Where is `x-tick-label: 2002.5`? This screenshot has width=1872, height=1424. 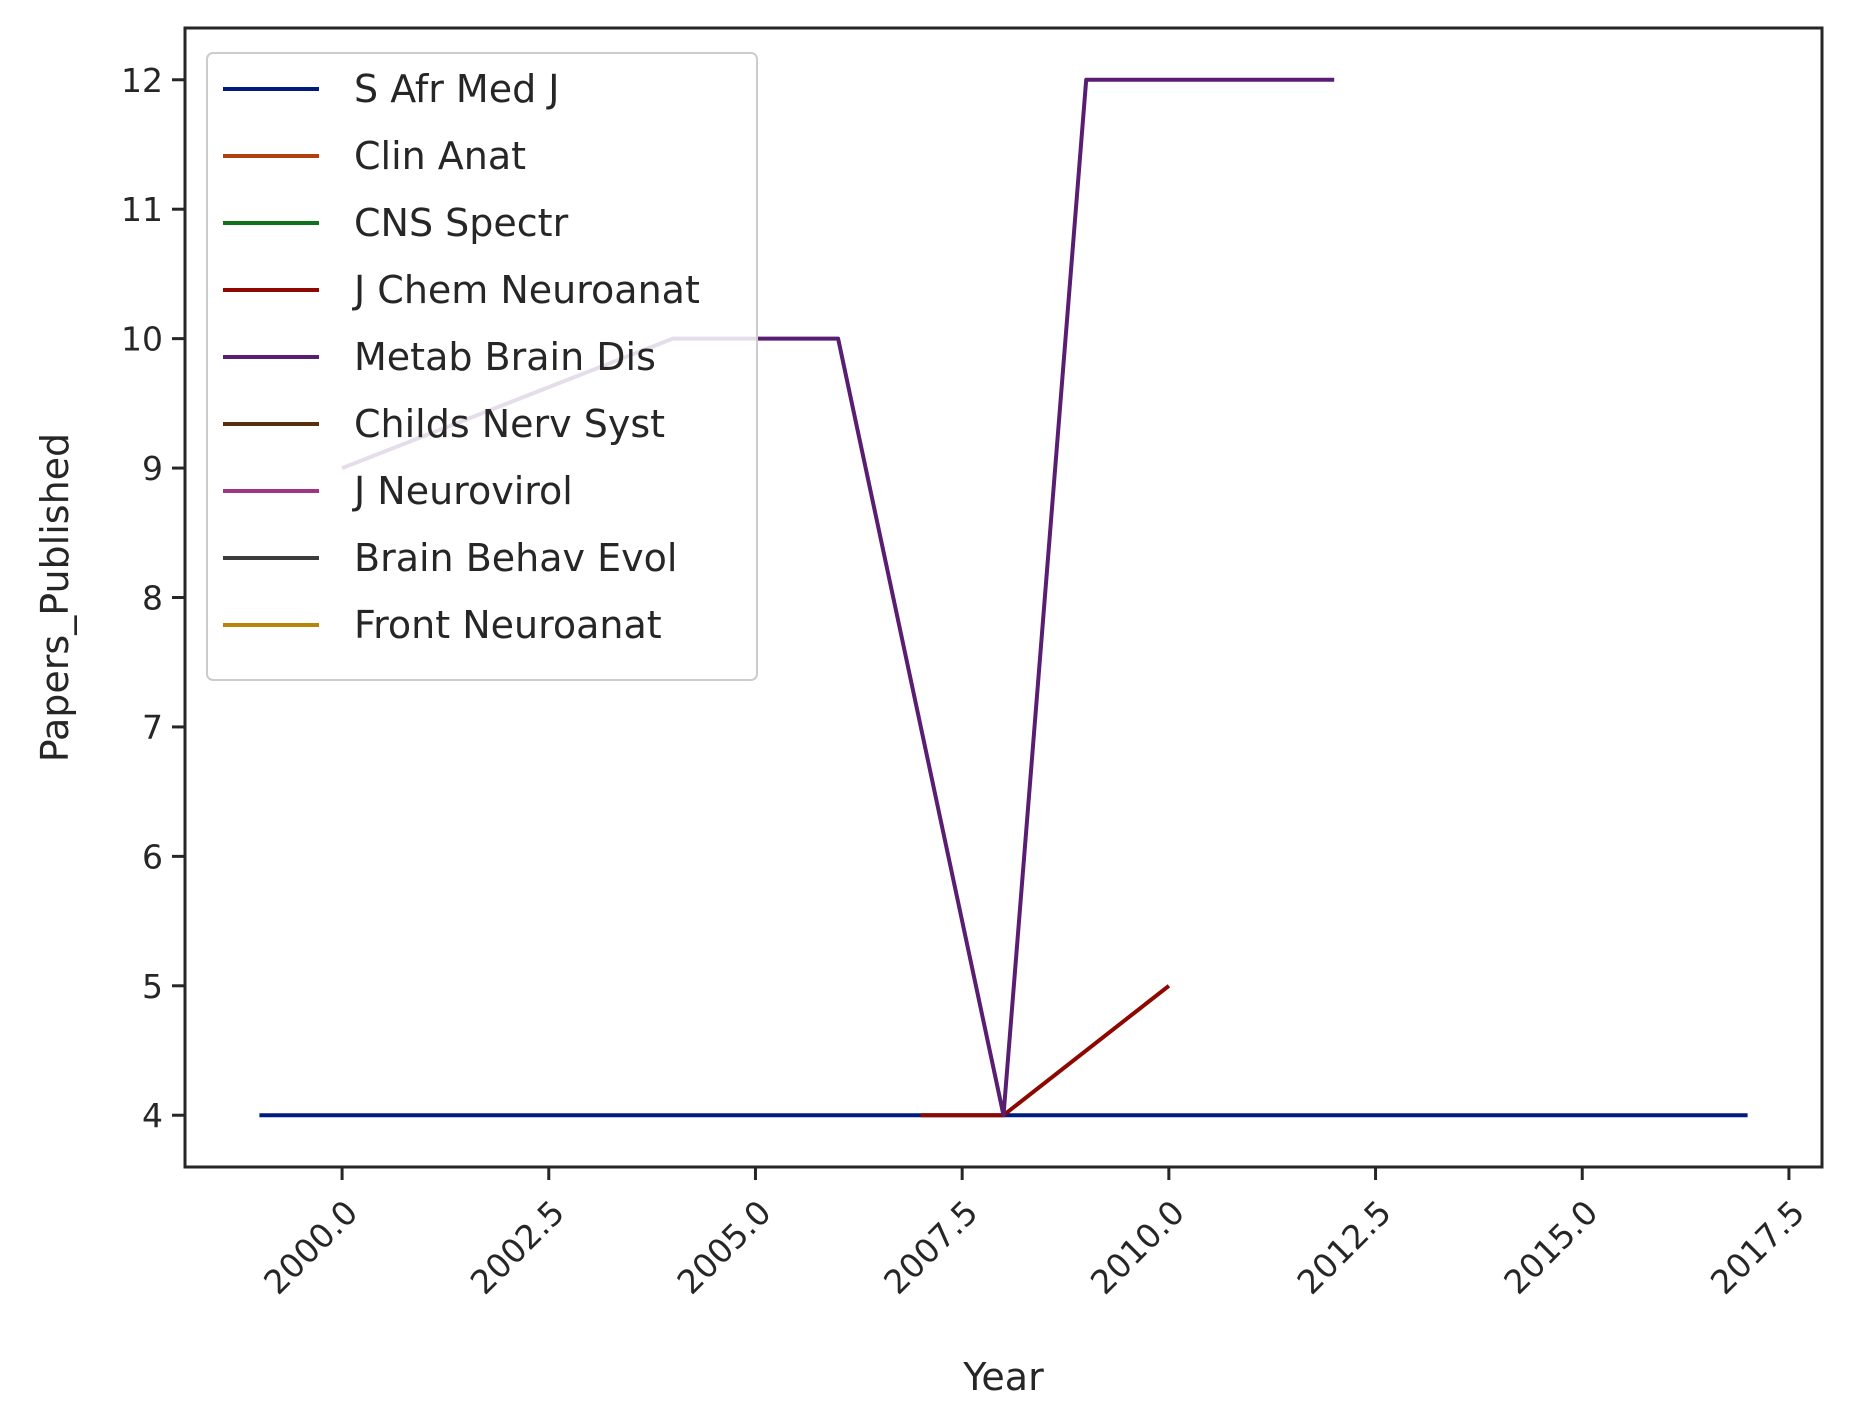 x-tick-label: 2002.5 is located at coordinates (517, 1247).